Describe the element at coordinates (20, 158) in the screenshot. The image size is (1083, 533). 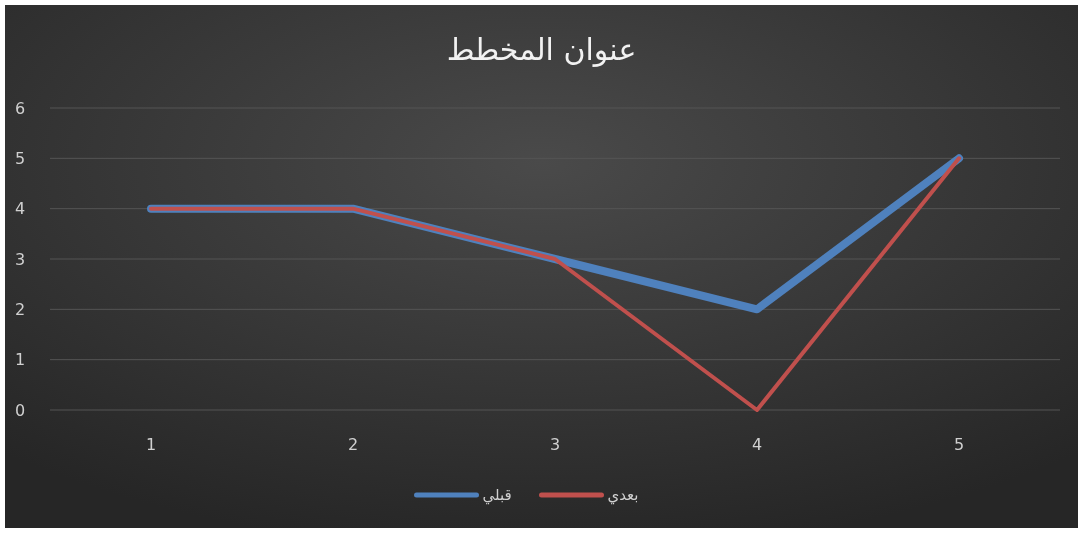
I see `y-tick-label: 5` at that location.